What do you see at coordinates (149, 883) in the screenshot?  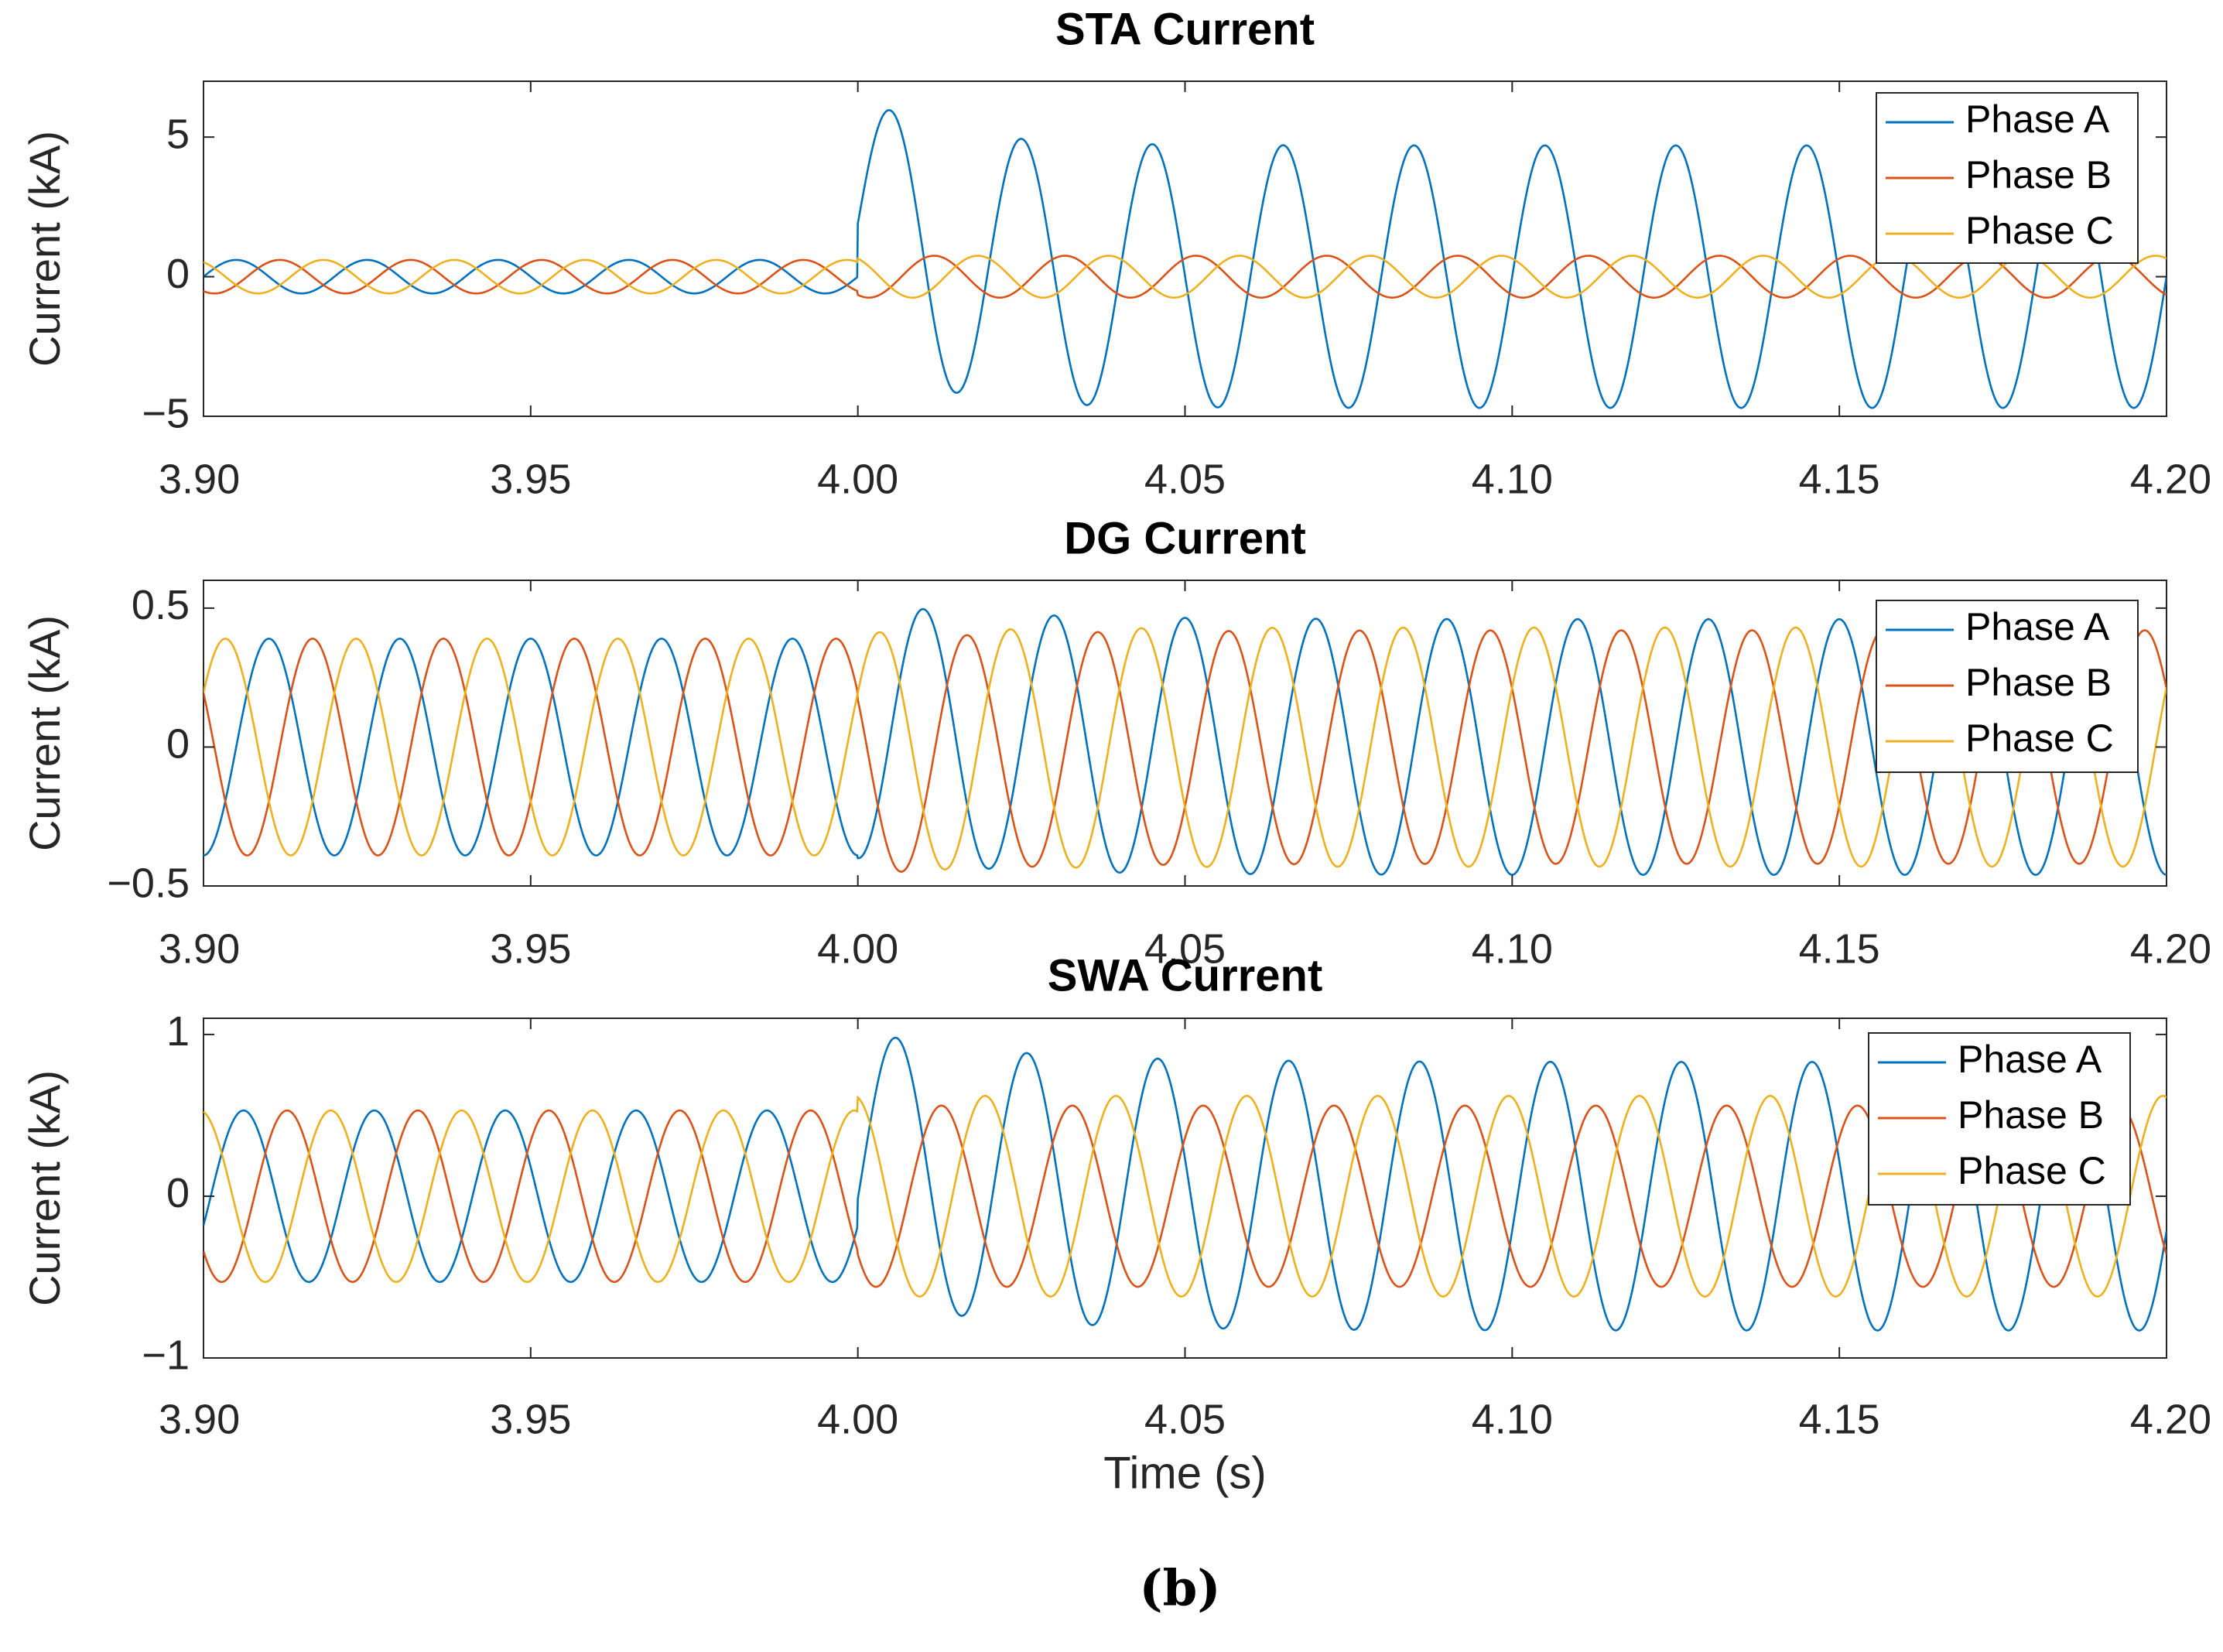 I see `y-tick-label: −0.5` at bounding box center [149, 883].